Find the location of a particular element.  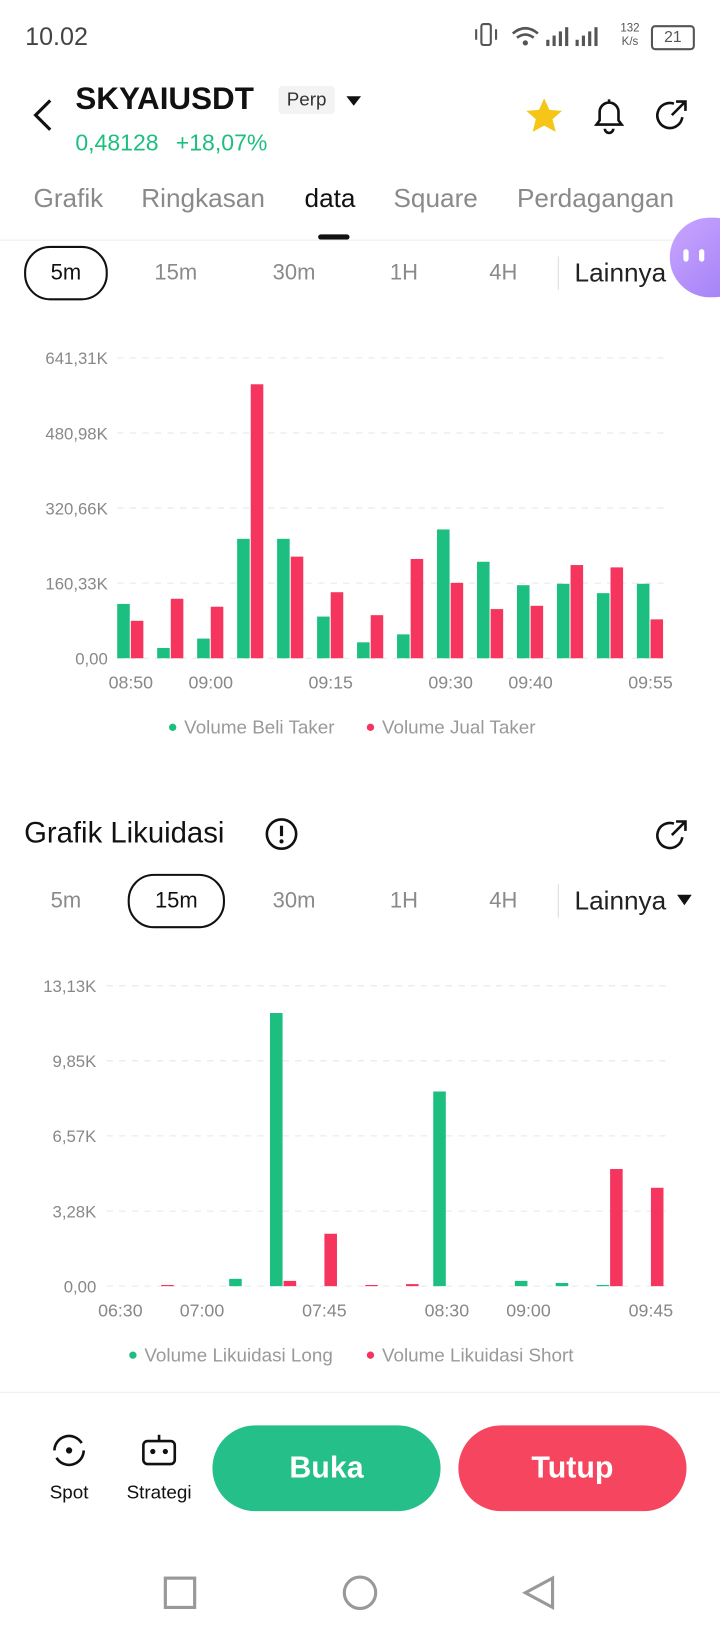

y-tick-label: 480,98K is located at coordinates (76, 433).